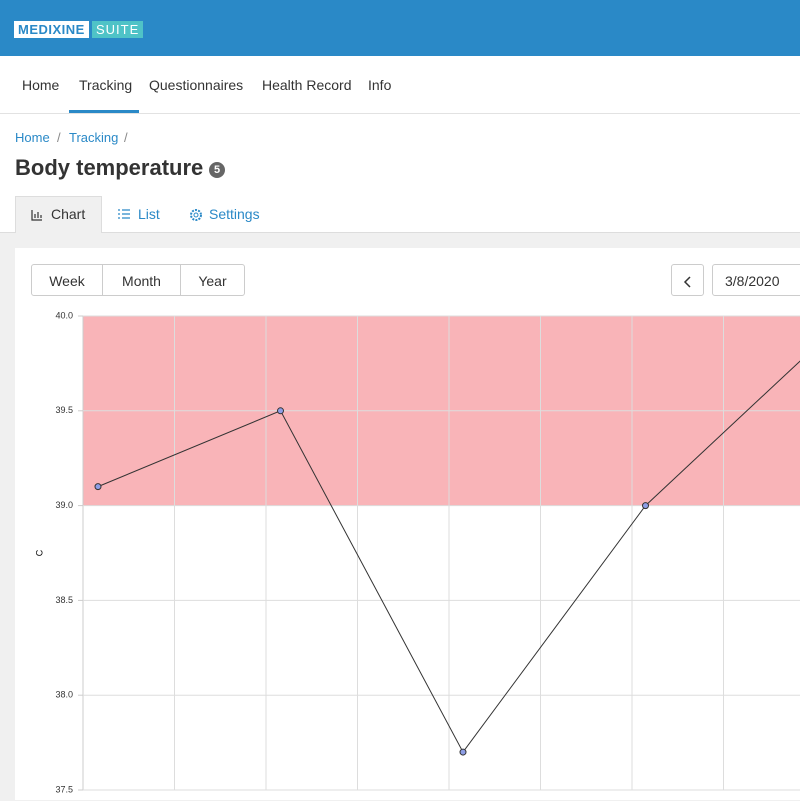 This screenshot has width=800, height=801. What do you see at coordinates (68, 214) in the screenshot?
I see `tab: Chart` at bounding box center [68, 214].